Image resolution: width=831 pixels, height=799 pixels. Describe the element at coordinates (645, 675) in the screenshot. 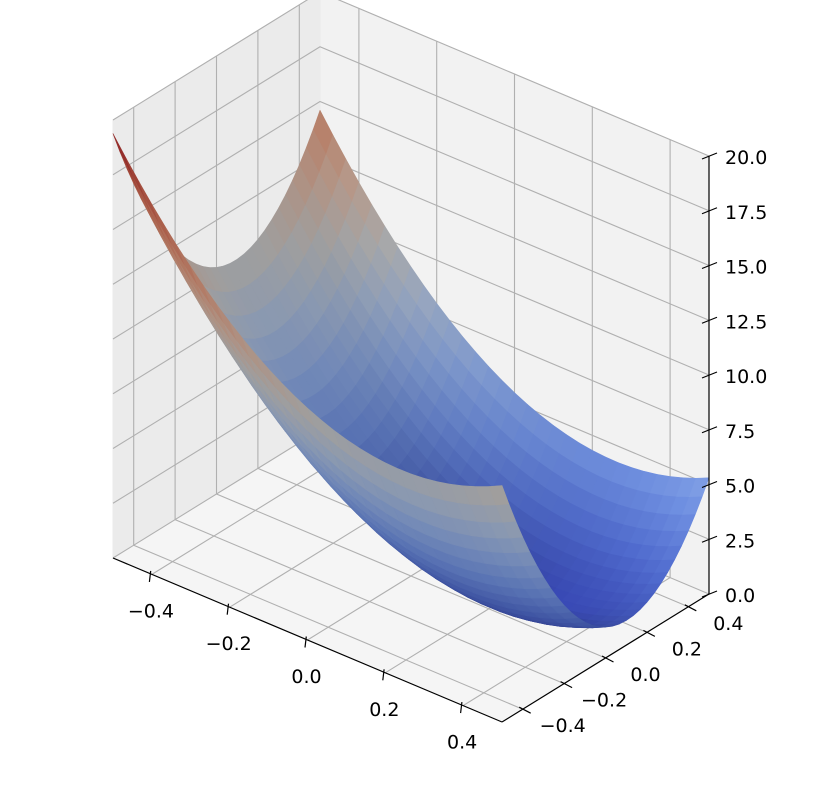

I see `y-tick-label: 0.0` at that location.